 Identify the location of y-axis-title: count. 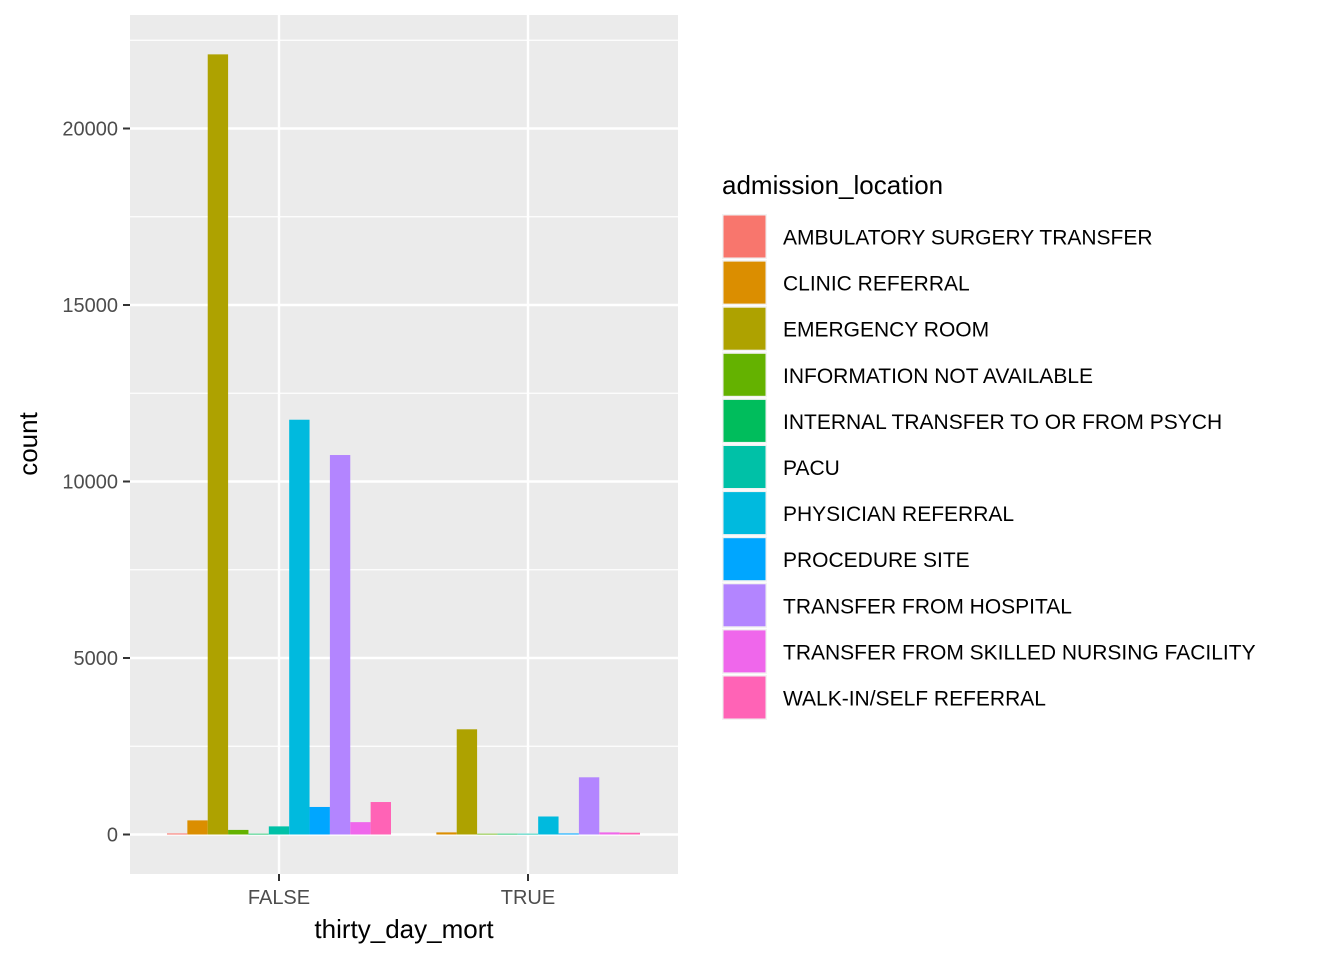
(28, 443).